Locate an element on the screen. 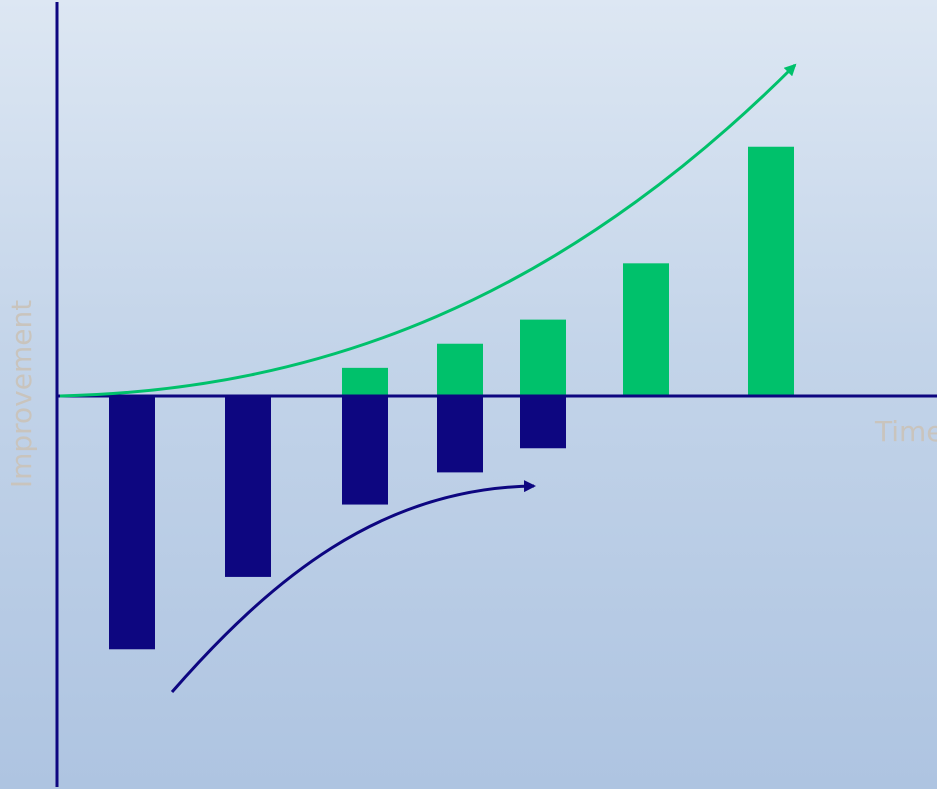 Image resolution: width=937 pixels, height=789 pixels. x-axis-label: Time is located at coordinates (905, 431).